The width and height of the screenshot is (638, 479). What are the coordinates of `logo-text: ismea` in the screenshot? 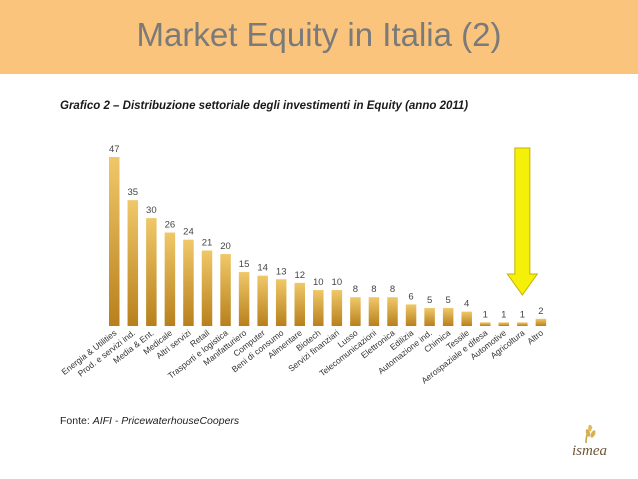 It's located at (589, 451).